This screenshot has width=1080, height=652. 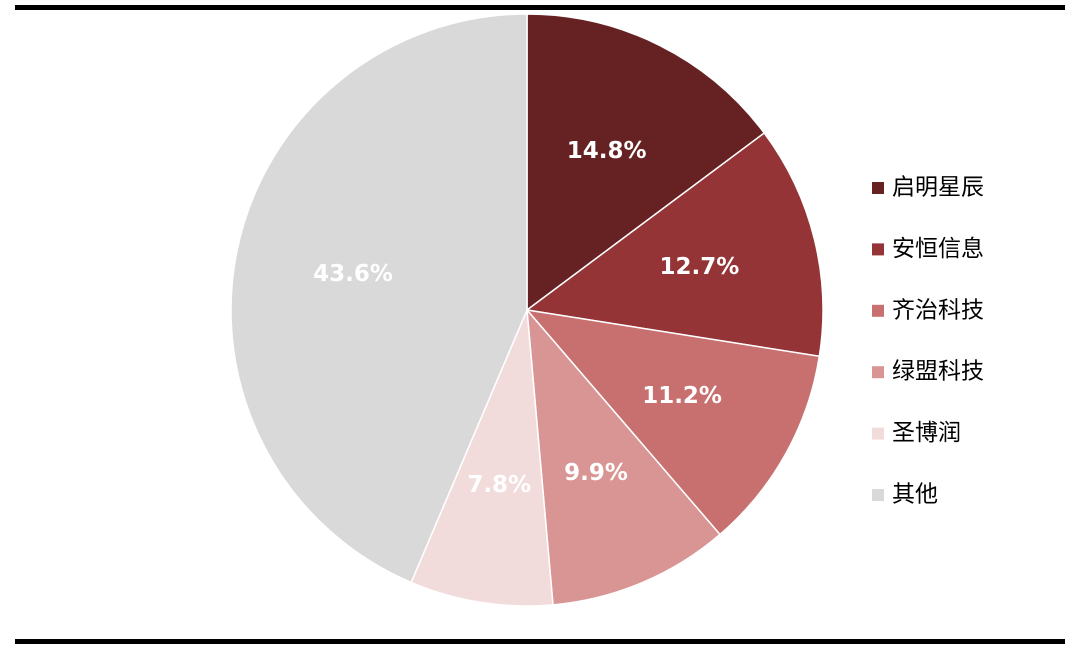 I want to click on legend-label: 齐治科技, so click(x=938, y=310).